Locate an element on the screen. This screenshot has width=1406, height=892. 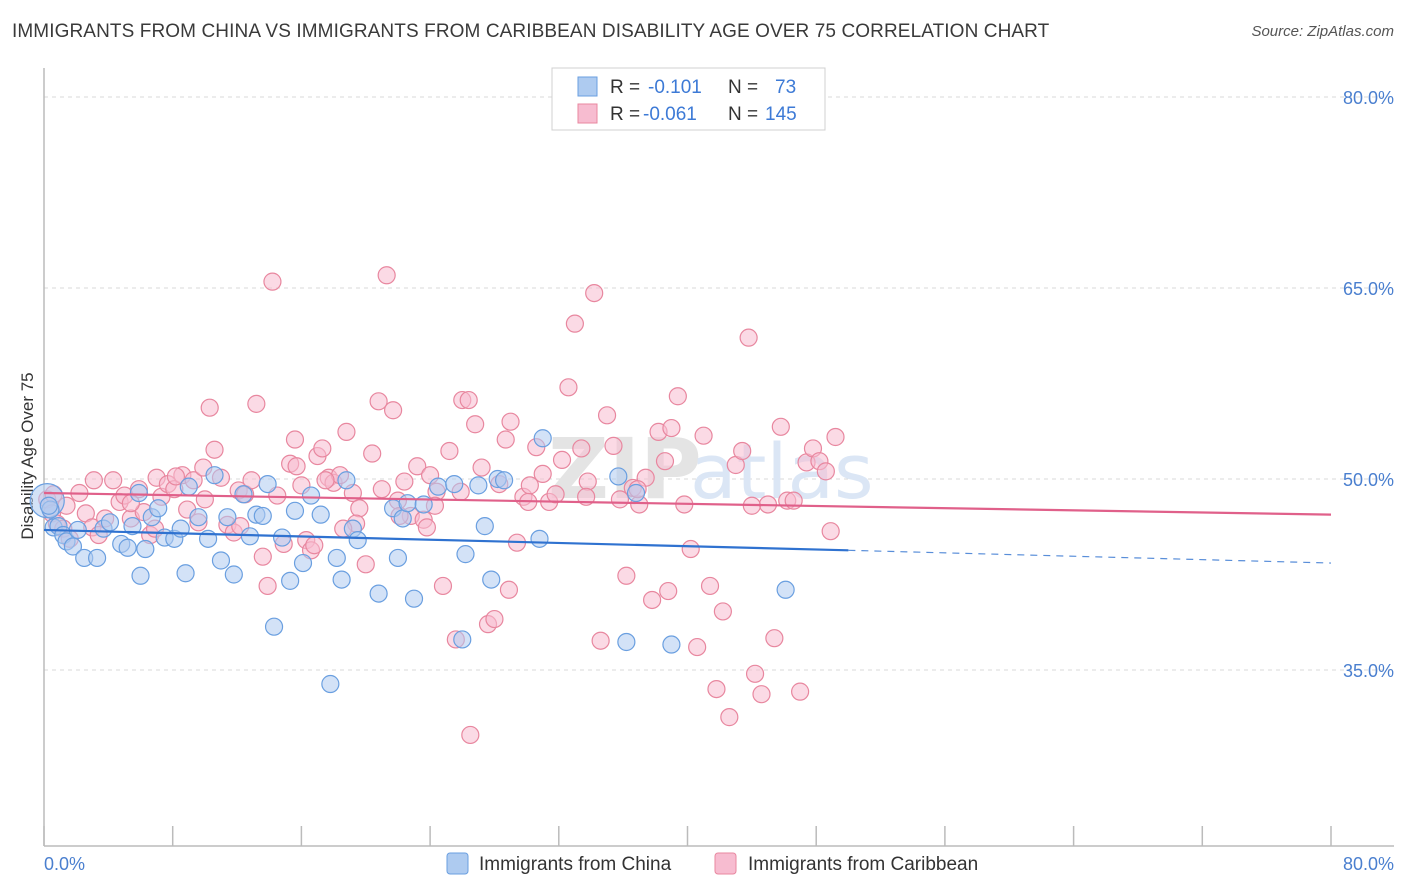
stats-n-label-caribbean: N = is located at coordinates (743, 114).